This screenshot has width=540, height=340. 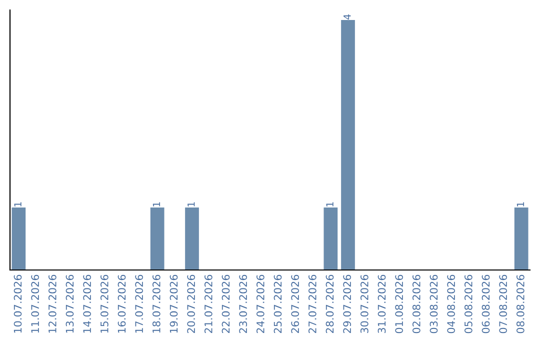 I want to click on x-tick-label: 16.07.2026, so click(x=122, y=303).